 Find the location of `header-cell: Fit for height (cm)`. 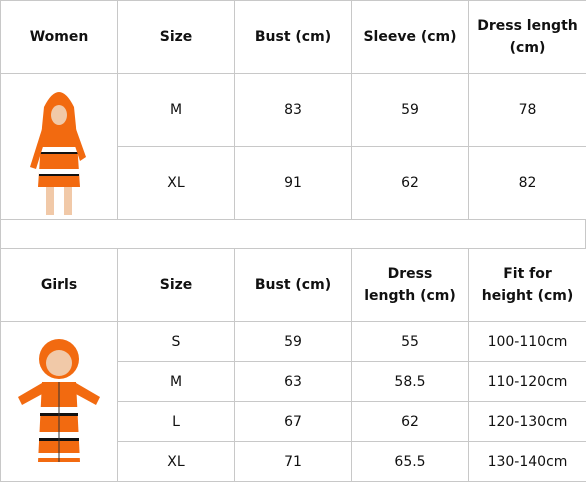

header-cell: Fit for height (cm) is located at coordinates (527, 285).